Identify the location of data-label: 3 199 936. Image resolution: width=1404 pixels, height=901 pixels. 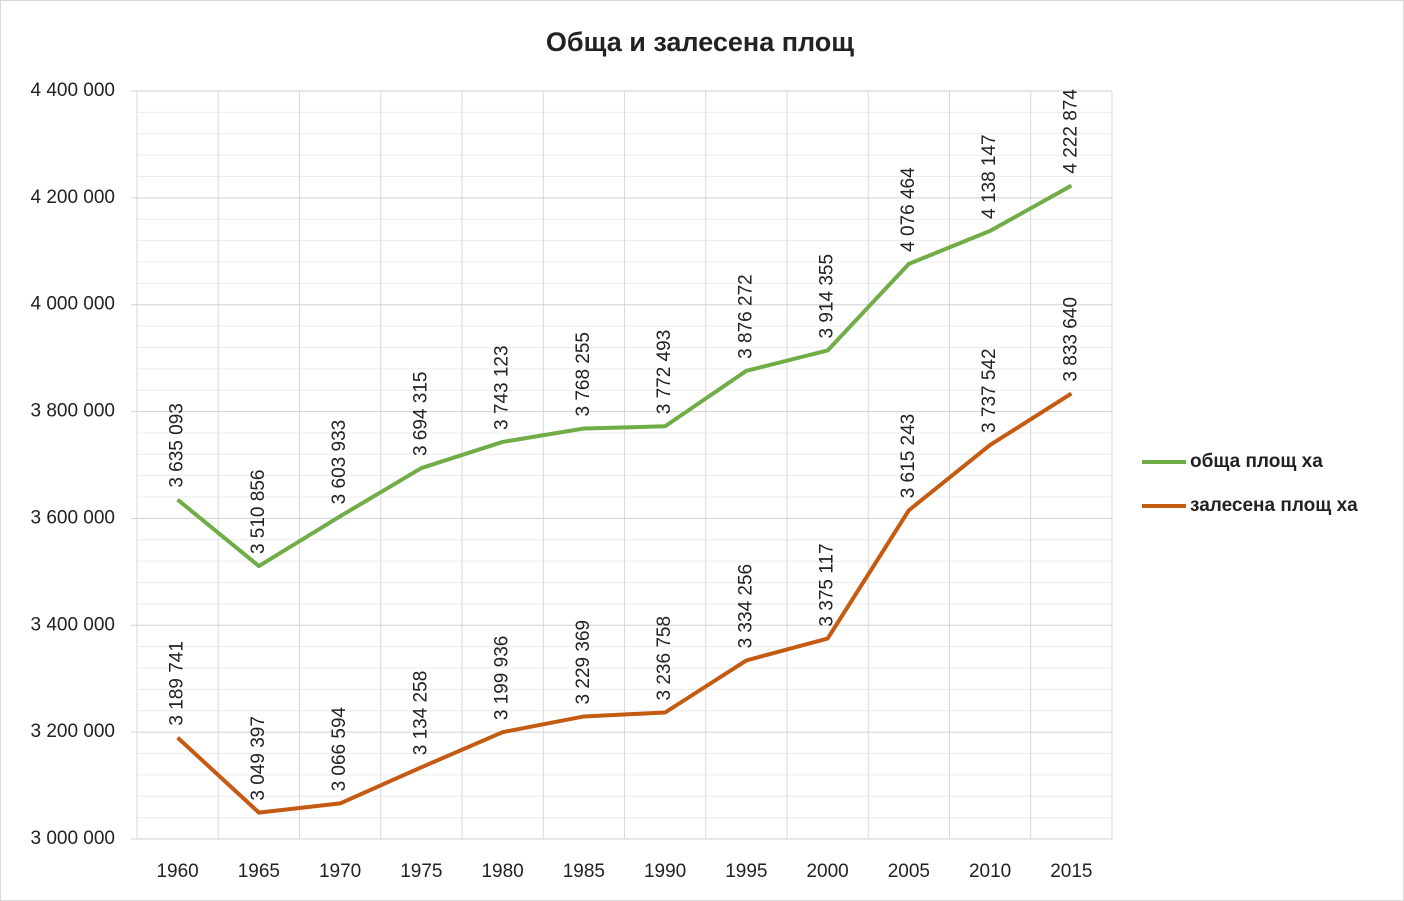
(502, 678).